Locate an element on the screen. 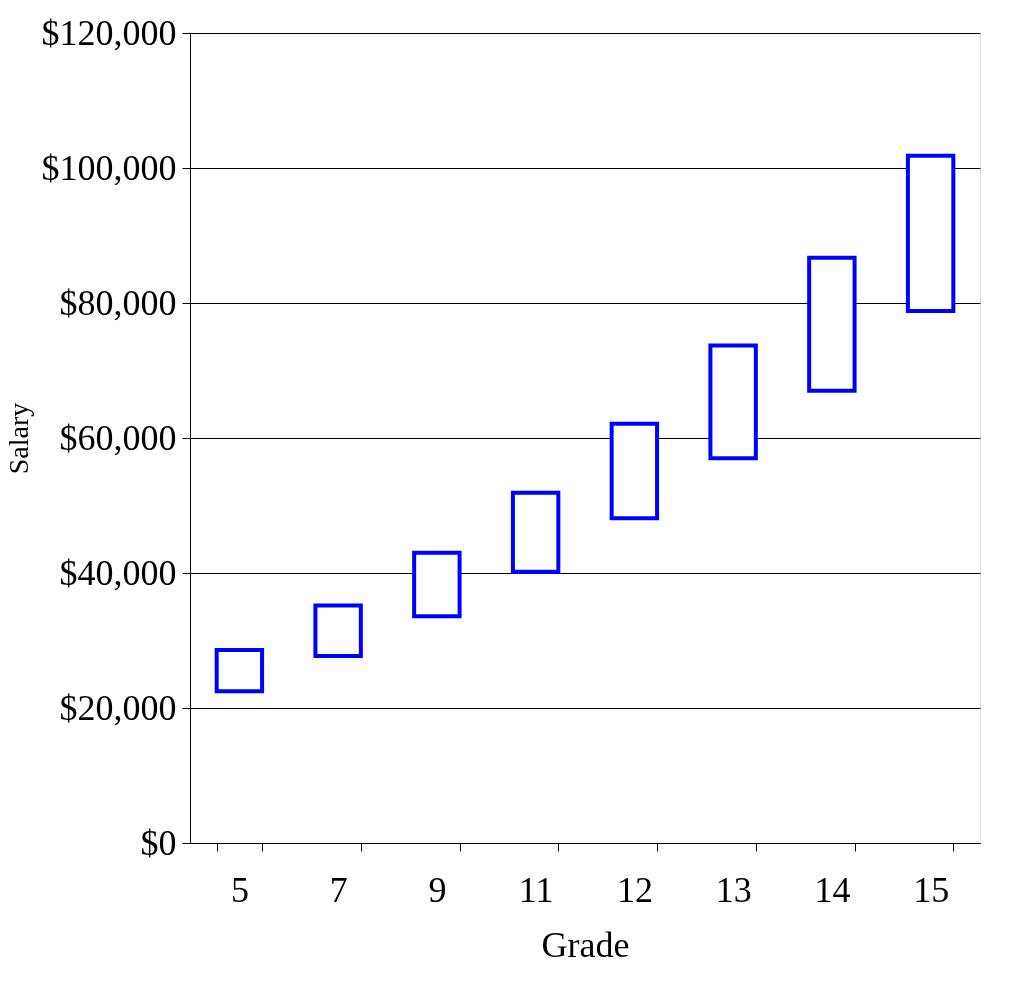 Image resolution: width=1032 pixels, height=1002 pixels. y-tick-label: $60,000 is located at coordinates (118, 437).